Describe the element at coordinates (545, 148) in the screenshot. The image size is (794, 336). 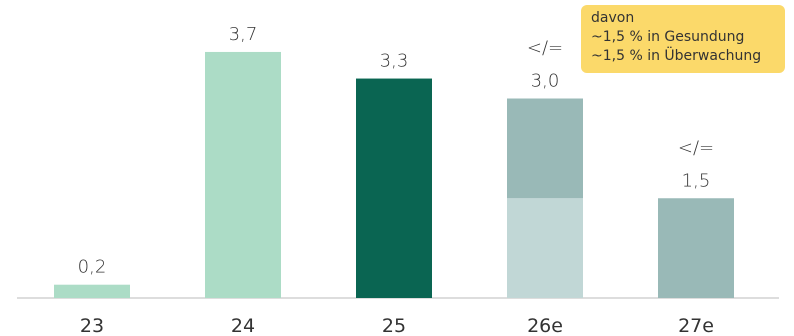
I see `bar-segment-upper` at that location.